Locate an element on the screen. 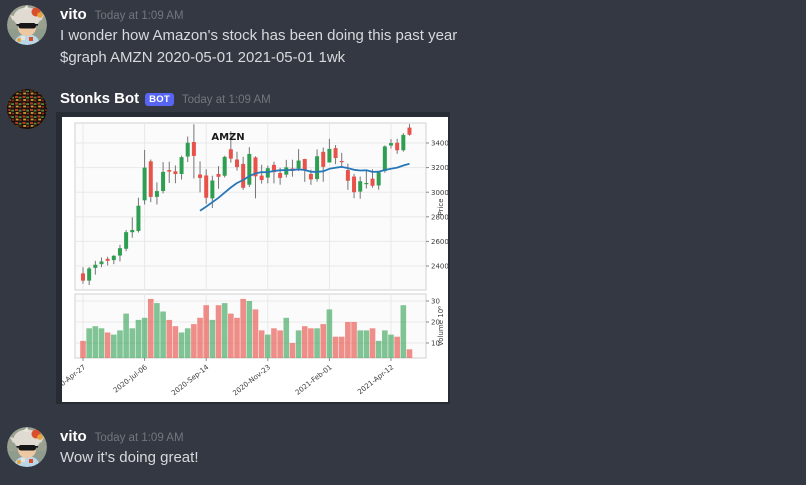  message-text: Wow it's doing great! is located at coordinates (129, 457).